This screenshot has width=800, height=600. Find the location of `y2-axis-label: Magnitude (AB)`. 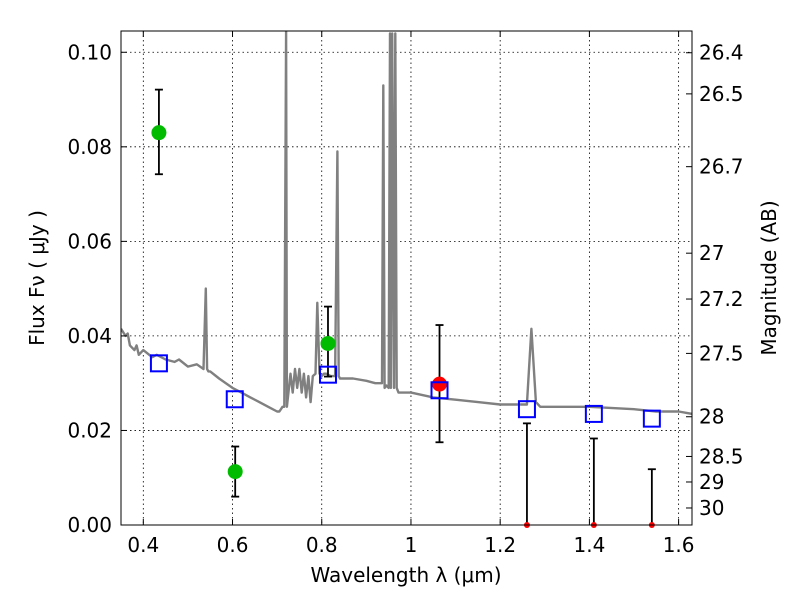

y2-axis-label: Magnitude (AB) is located at coordinates (769, 277).